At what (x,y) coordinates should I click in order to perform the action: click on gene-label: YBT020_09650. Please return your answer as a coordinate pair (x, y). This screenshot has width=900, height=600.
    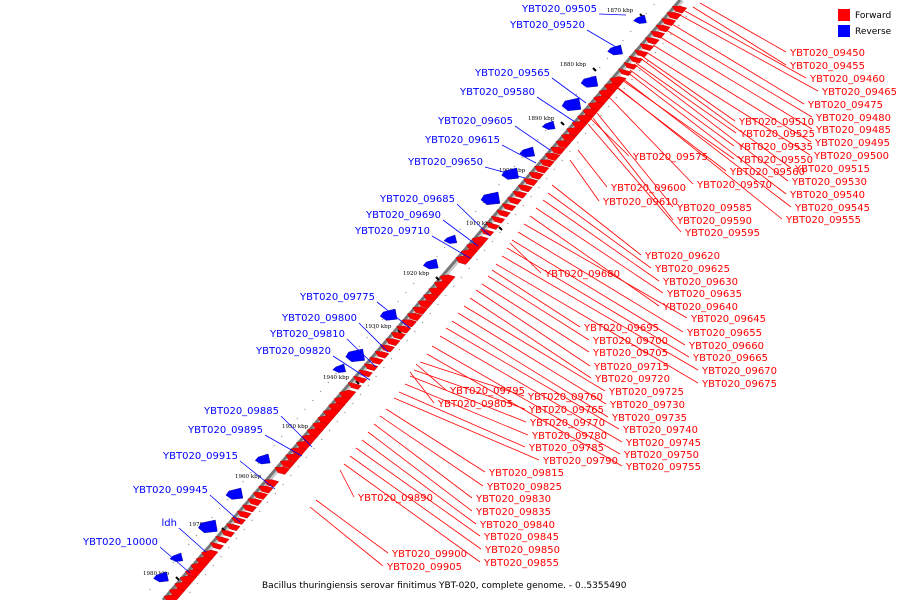
    Looking at the image, I should click on (445, 162).